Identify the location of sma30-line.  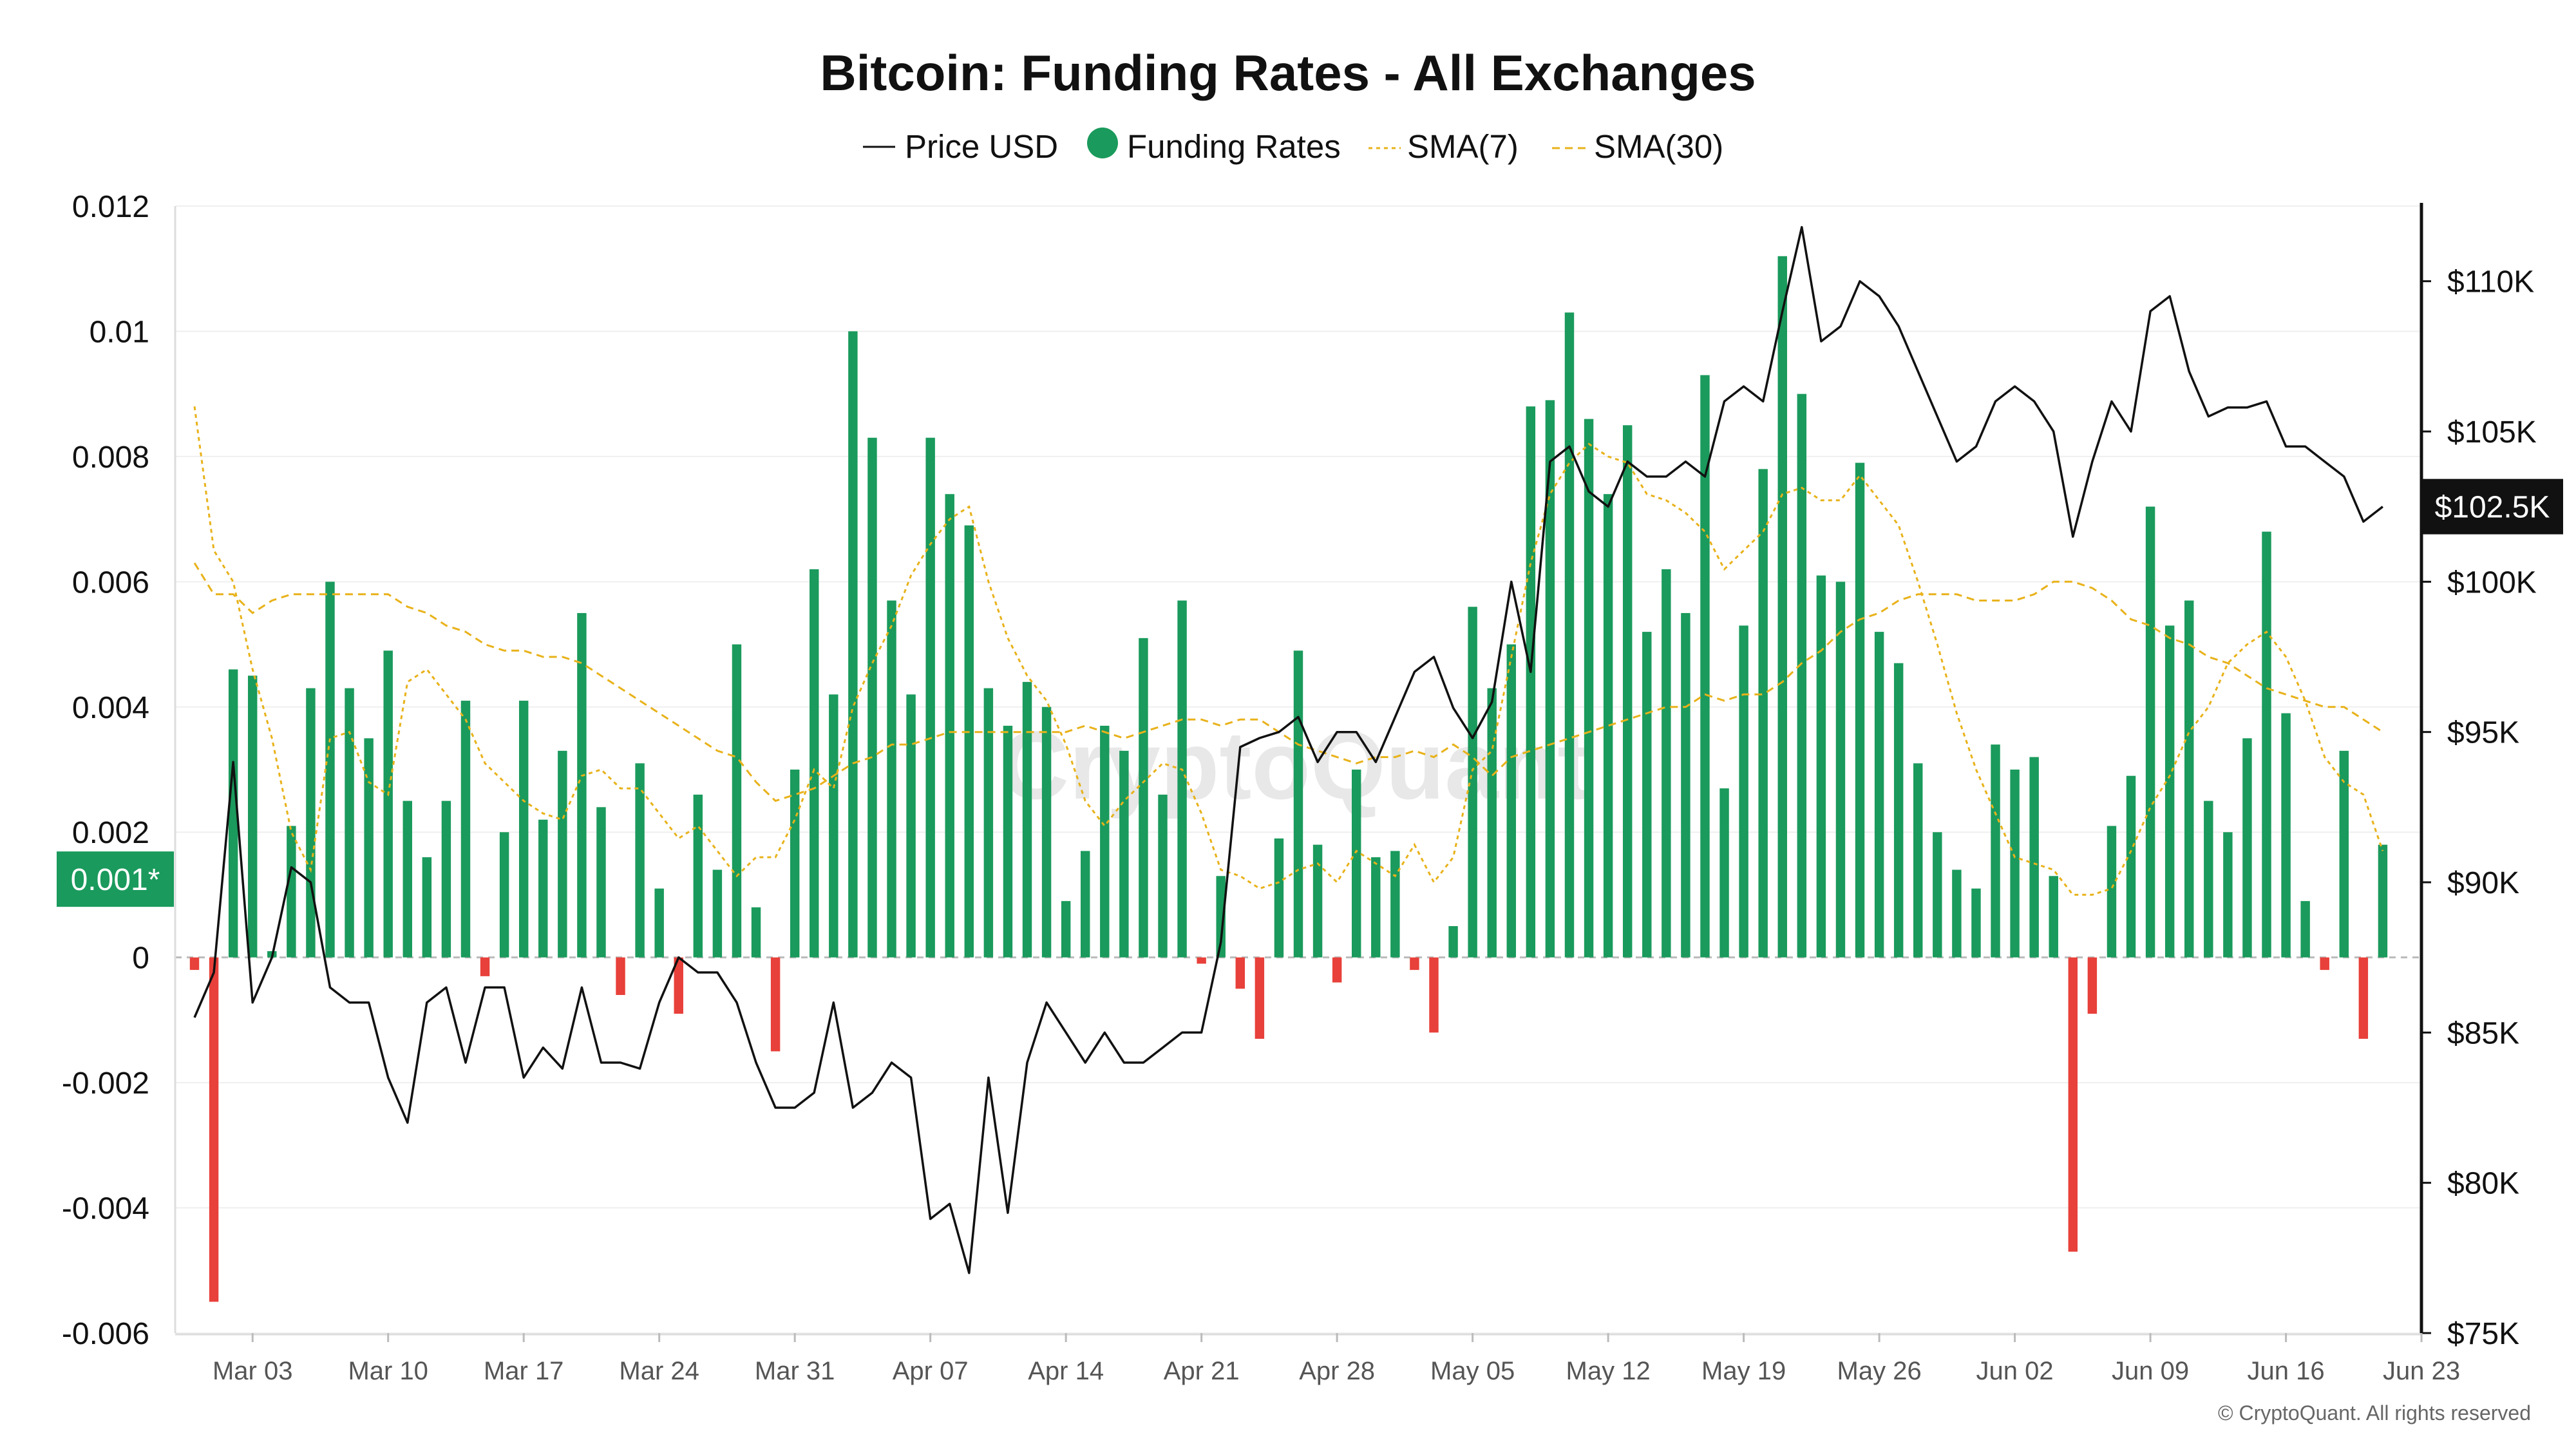
(1288, 682).